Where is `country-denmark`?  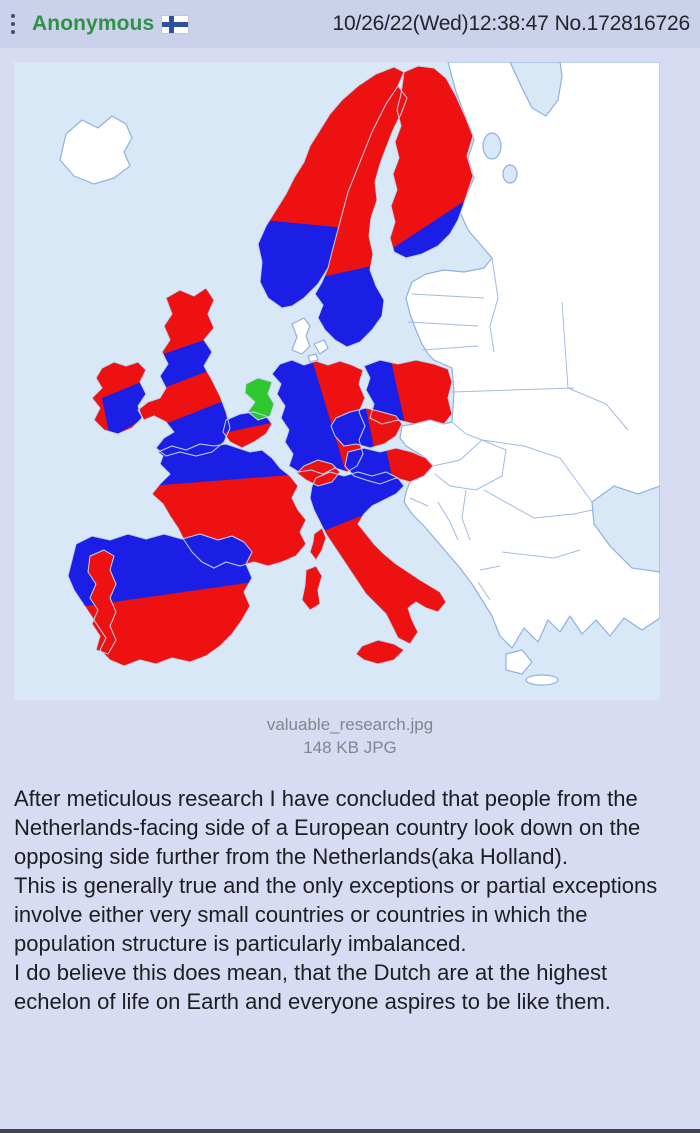 country-denmark is located at coordinates (301, 336).